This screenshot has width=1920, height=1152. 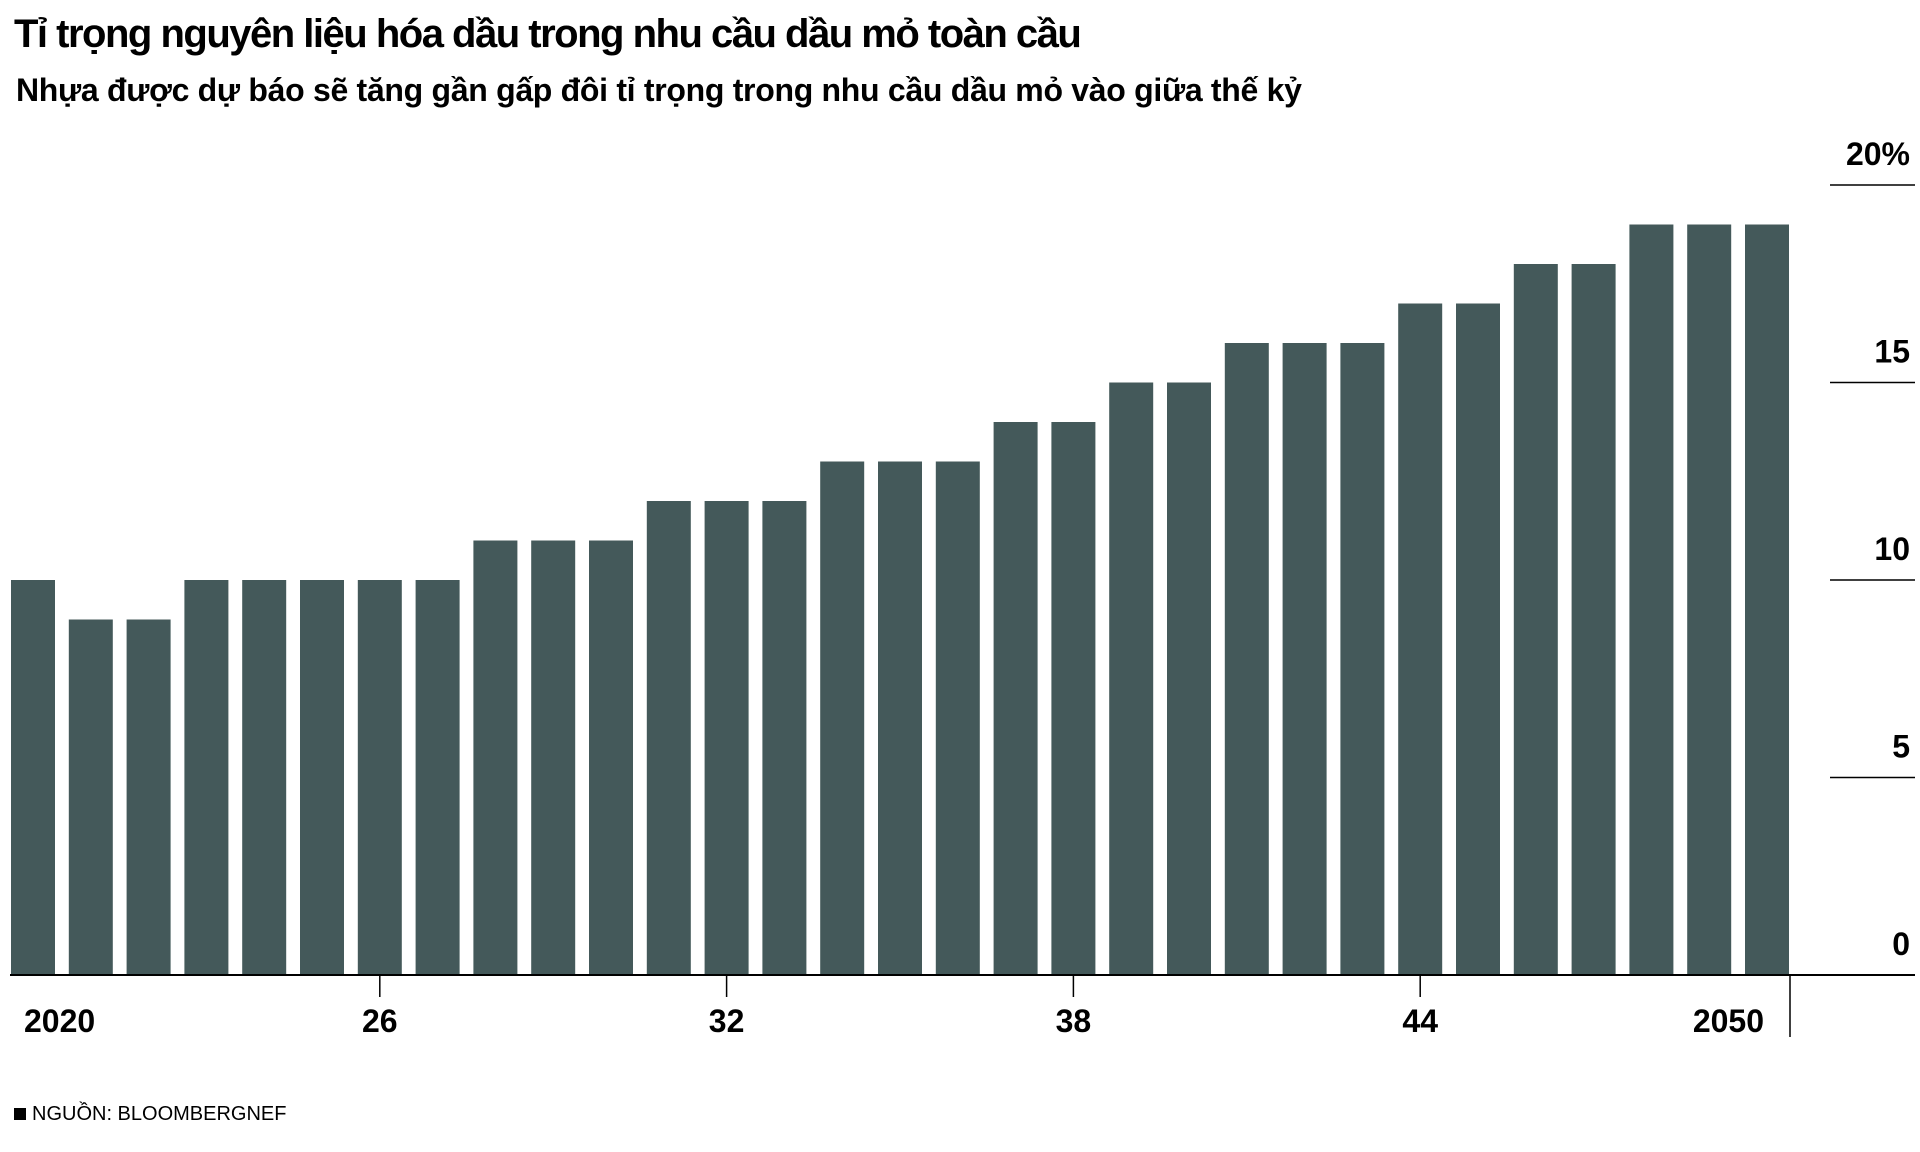 What do you see at coordinates (1074, 1021) in the screenshot?
I see `x-tick-label: 38` at bounding box center [1074, 1021].